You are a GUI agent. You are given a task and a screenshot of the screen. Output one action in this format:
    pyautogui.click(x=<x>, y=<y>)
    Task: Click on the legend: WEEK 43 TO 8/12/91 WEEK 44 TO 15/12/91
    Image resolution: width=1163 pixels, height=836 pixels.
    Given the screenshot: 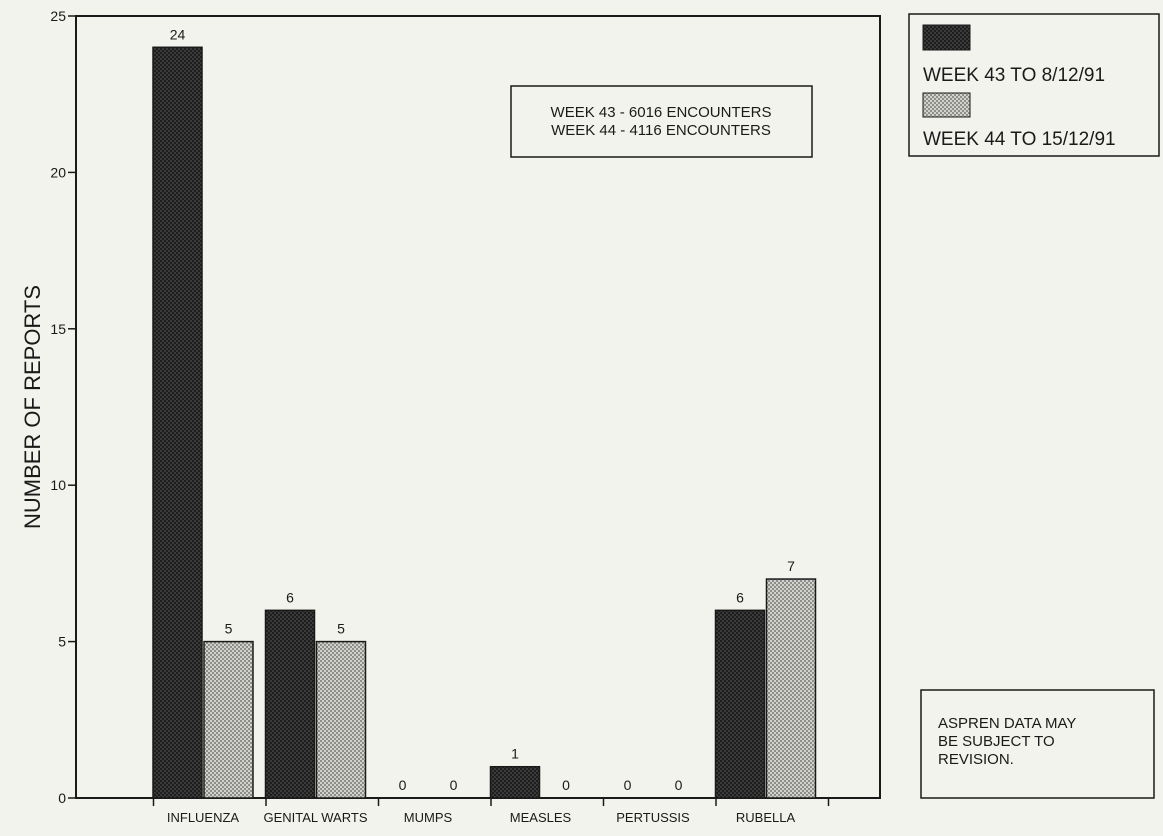 What is the action you would take?
    pyautogui.click(x=1034, y=85)
    